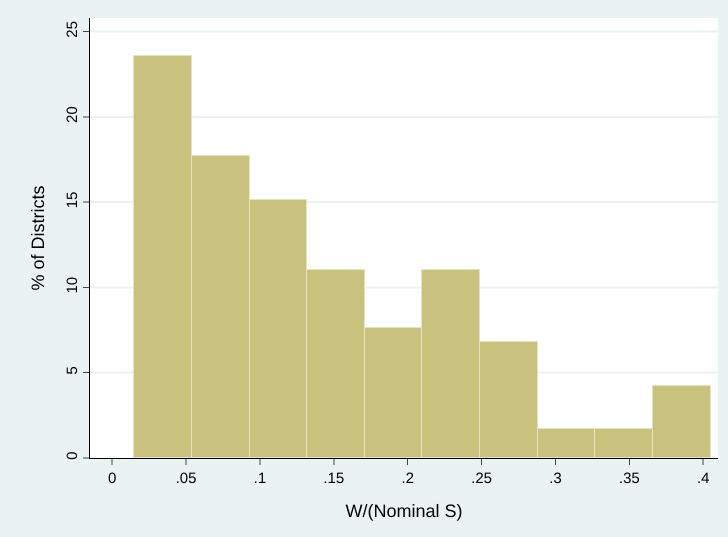 The height and width of the screenshot is (537, 728). What do you see at coordinates (555, 478) in the screenshot?
I see `x-tick-label: .3` at bounding box center [555, 478].